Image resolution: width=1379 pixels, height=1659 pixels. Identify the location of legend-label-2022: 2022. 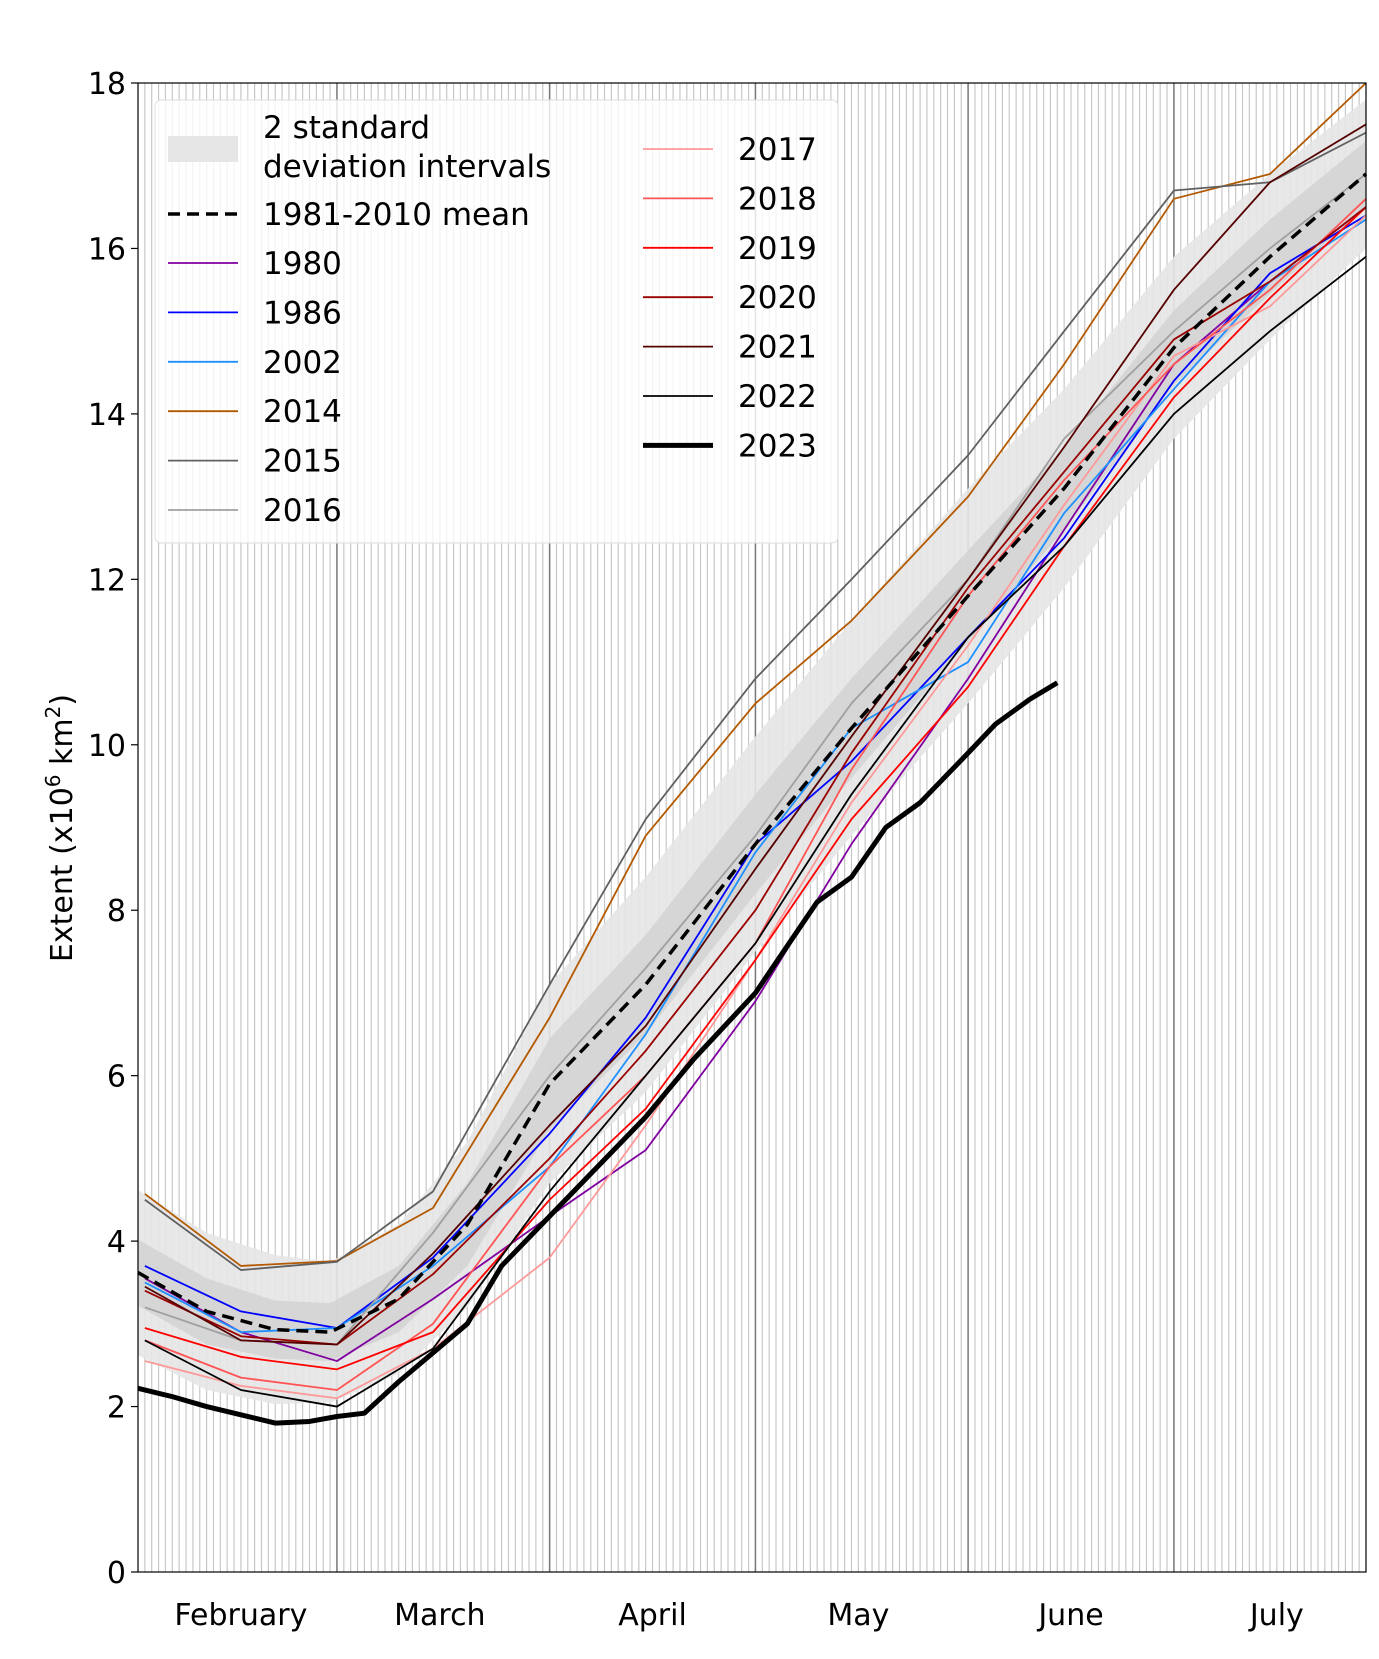
(777, 397).